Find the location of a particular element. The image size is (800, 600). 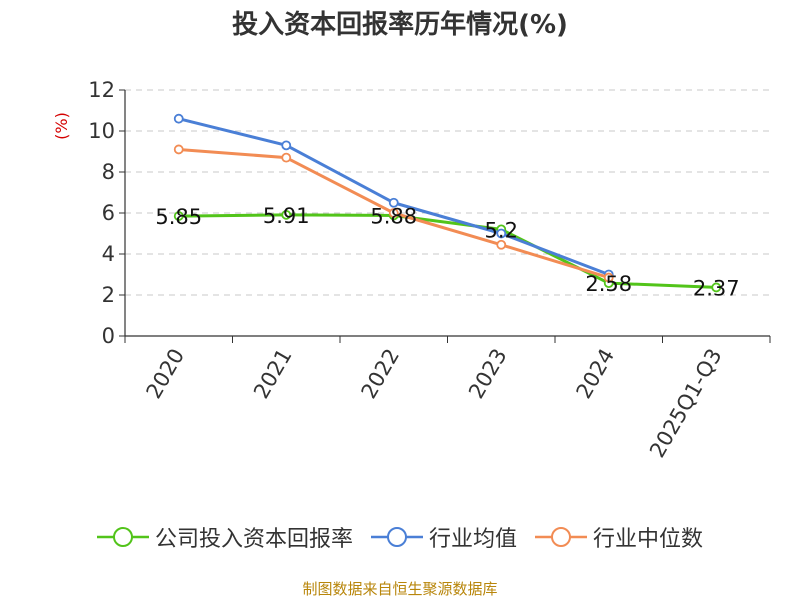

data-label: 5.85 is located at coordinates (178, 217).